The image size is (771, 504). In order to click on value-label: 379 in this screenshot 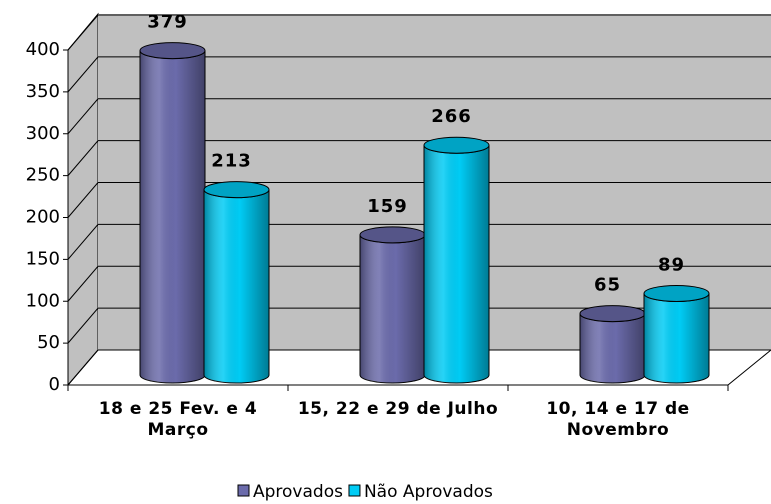, I will do `click(167, 22)`.